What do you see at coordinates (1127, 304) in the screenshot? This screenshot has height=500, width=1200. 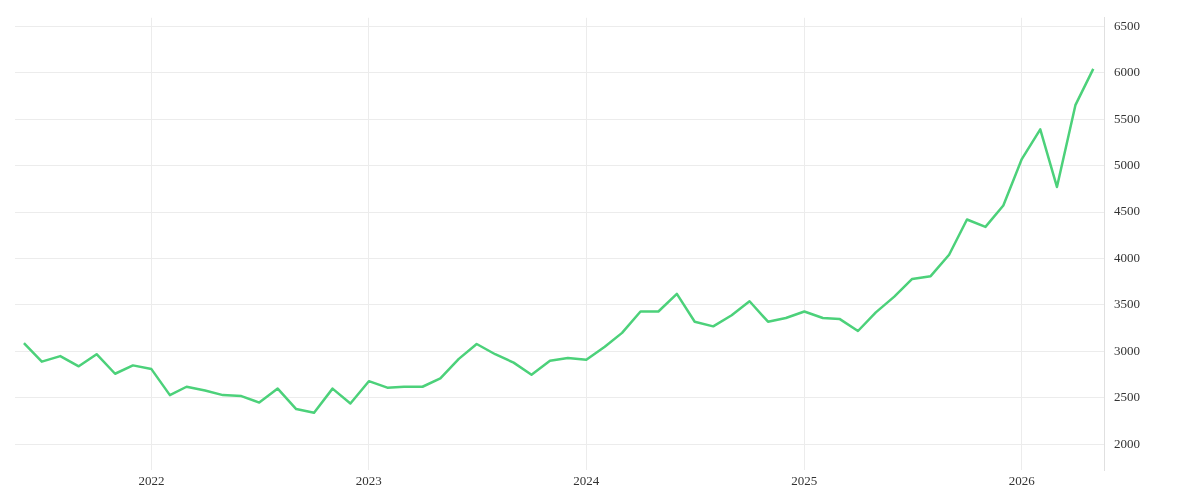 I see `y-tick-label: 3500` at bounding box center [1127, 304].